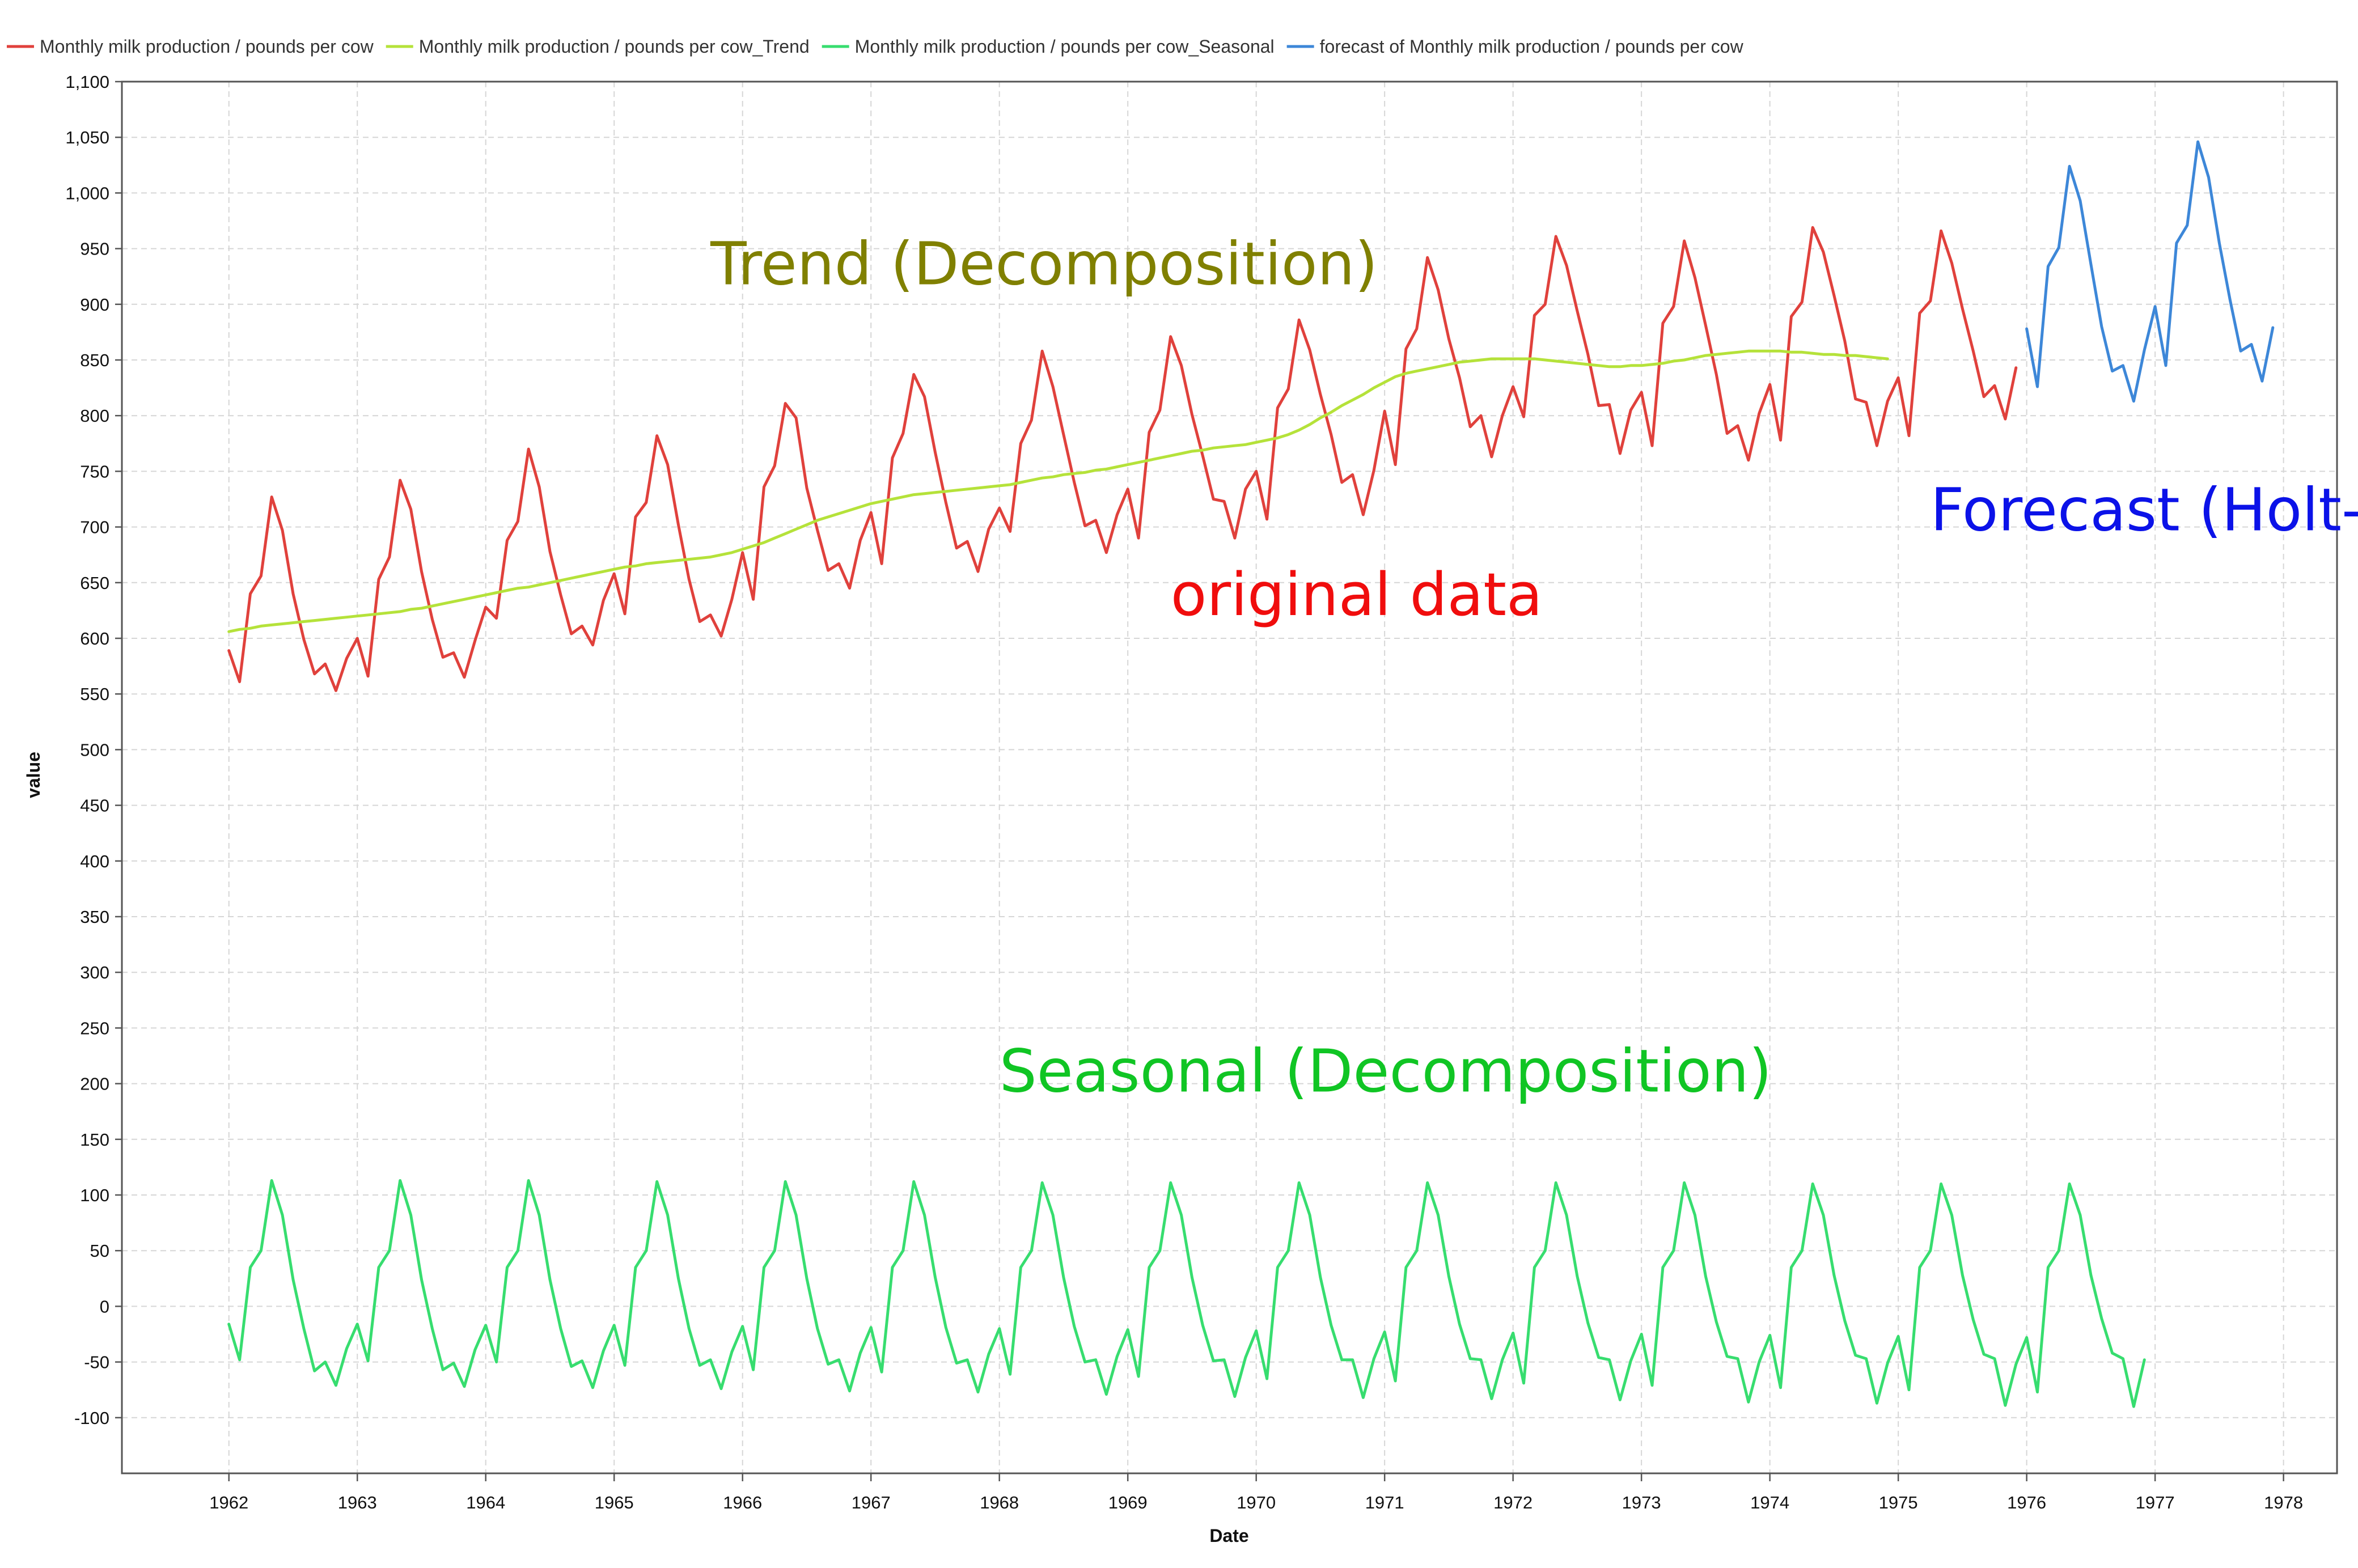 This screenshot has height=1568, width=2358. Describe the element at coordinates (1128, 1502) in the screenshot. I see `x-tick-label: 1969` at that location.